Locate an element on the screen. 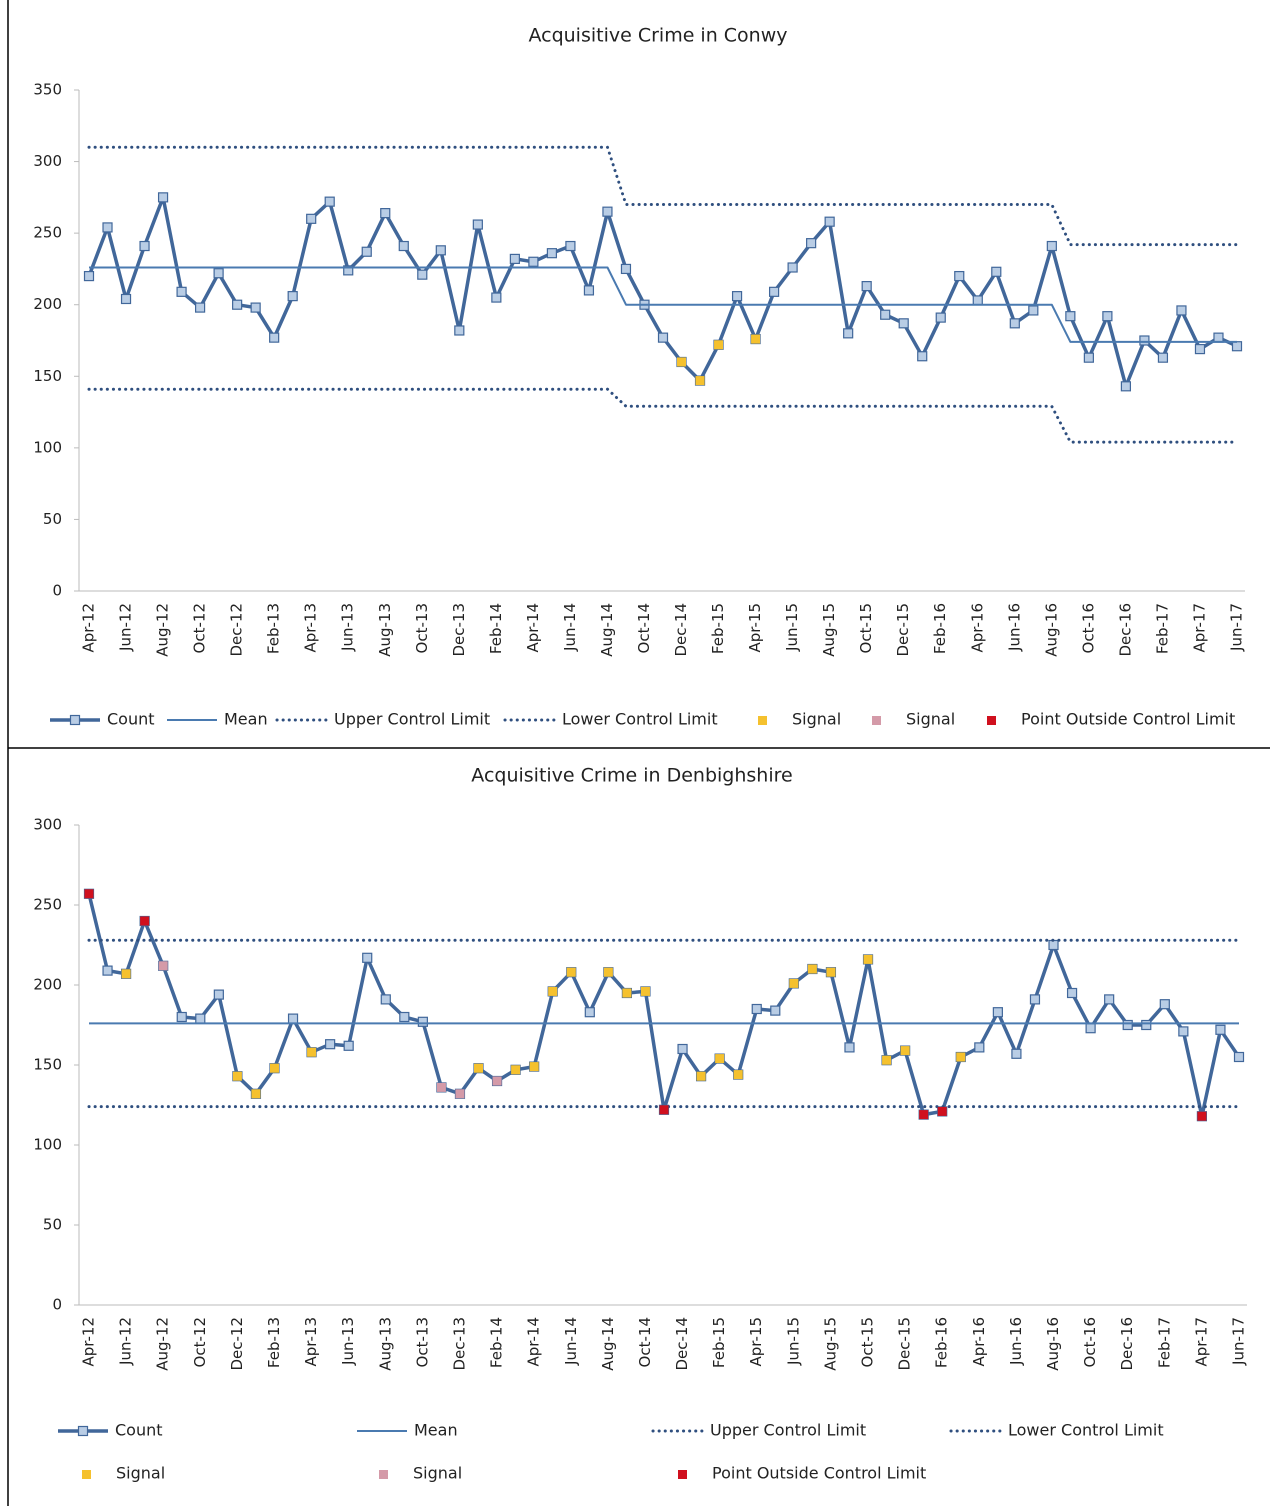  x-tick-label: Feb-16 is located at coordinates (942, 1342).